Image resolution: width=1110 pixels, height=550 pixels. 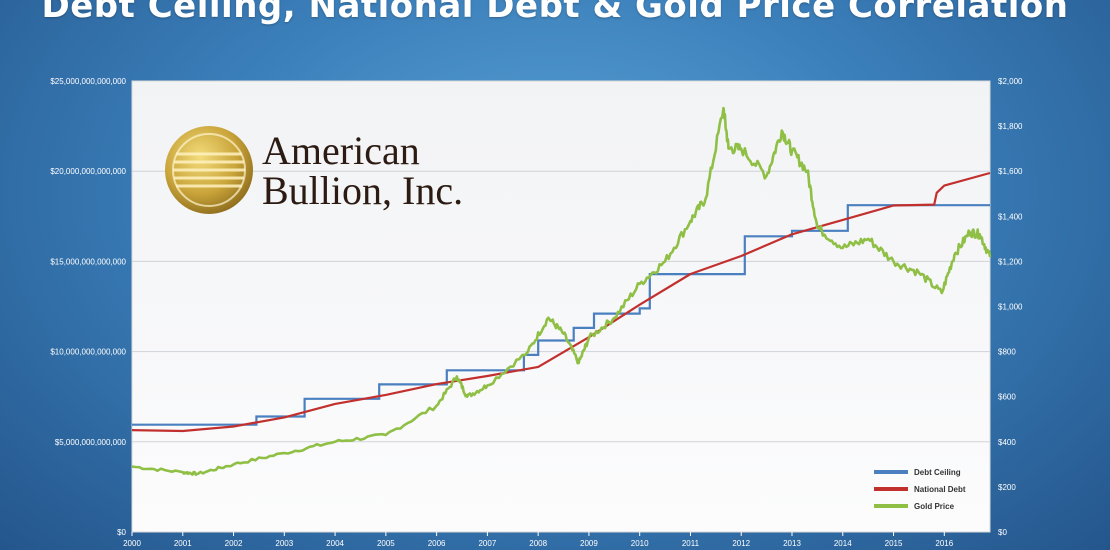 I want to click on y-left-tick-label: $20,000,000,000,000, so click(x=88, y=171).